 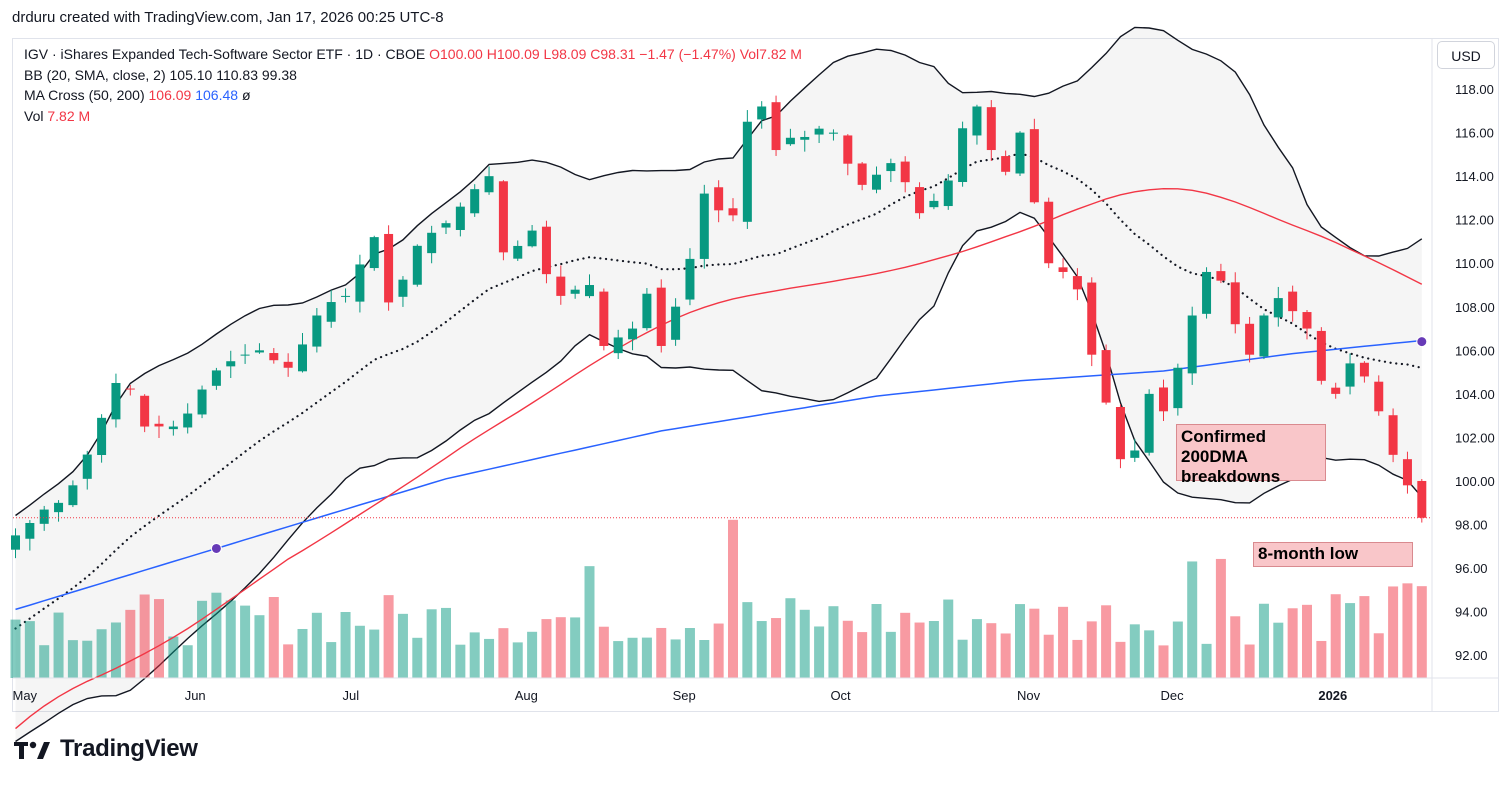 I want to click on tradingview-logo: TradingView, so click(x=106, y=749).